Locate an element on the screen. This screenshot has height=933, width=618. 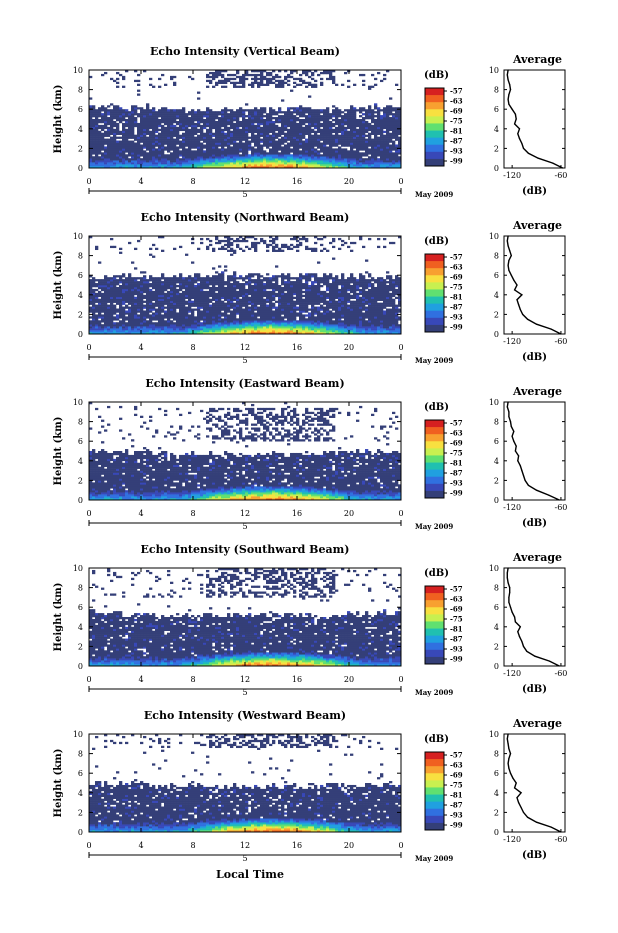
avg-y-tick-label: 10 is located at coordinates (494, 70).